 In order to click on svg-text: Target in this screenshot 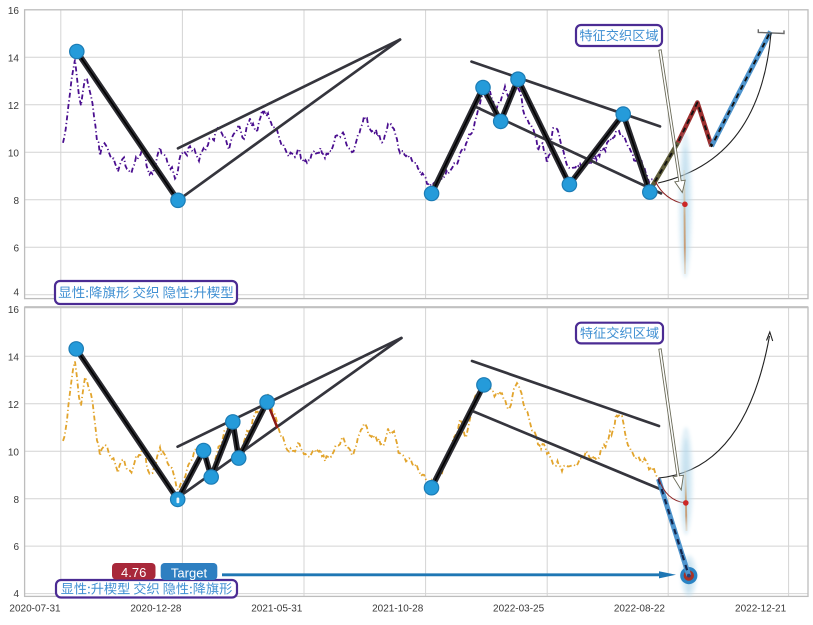, I will do `click(189, 572)`.